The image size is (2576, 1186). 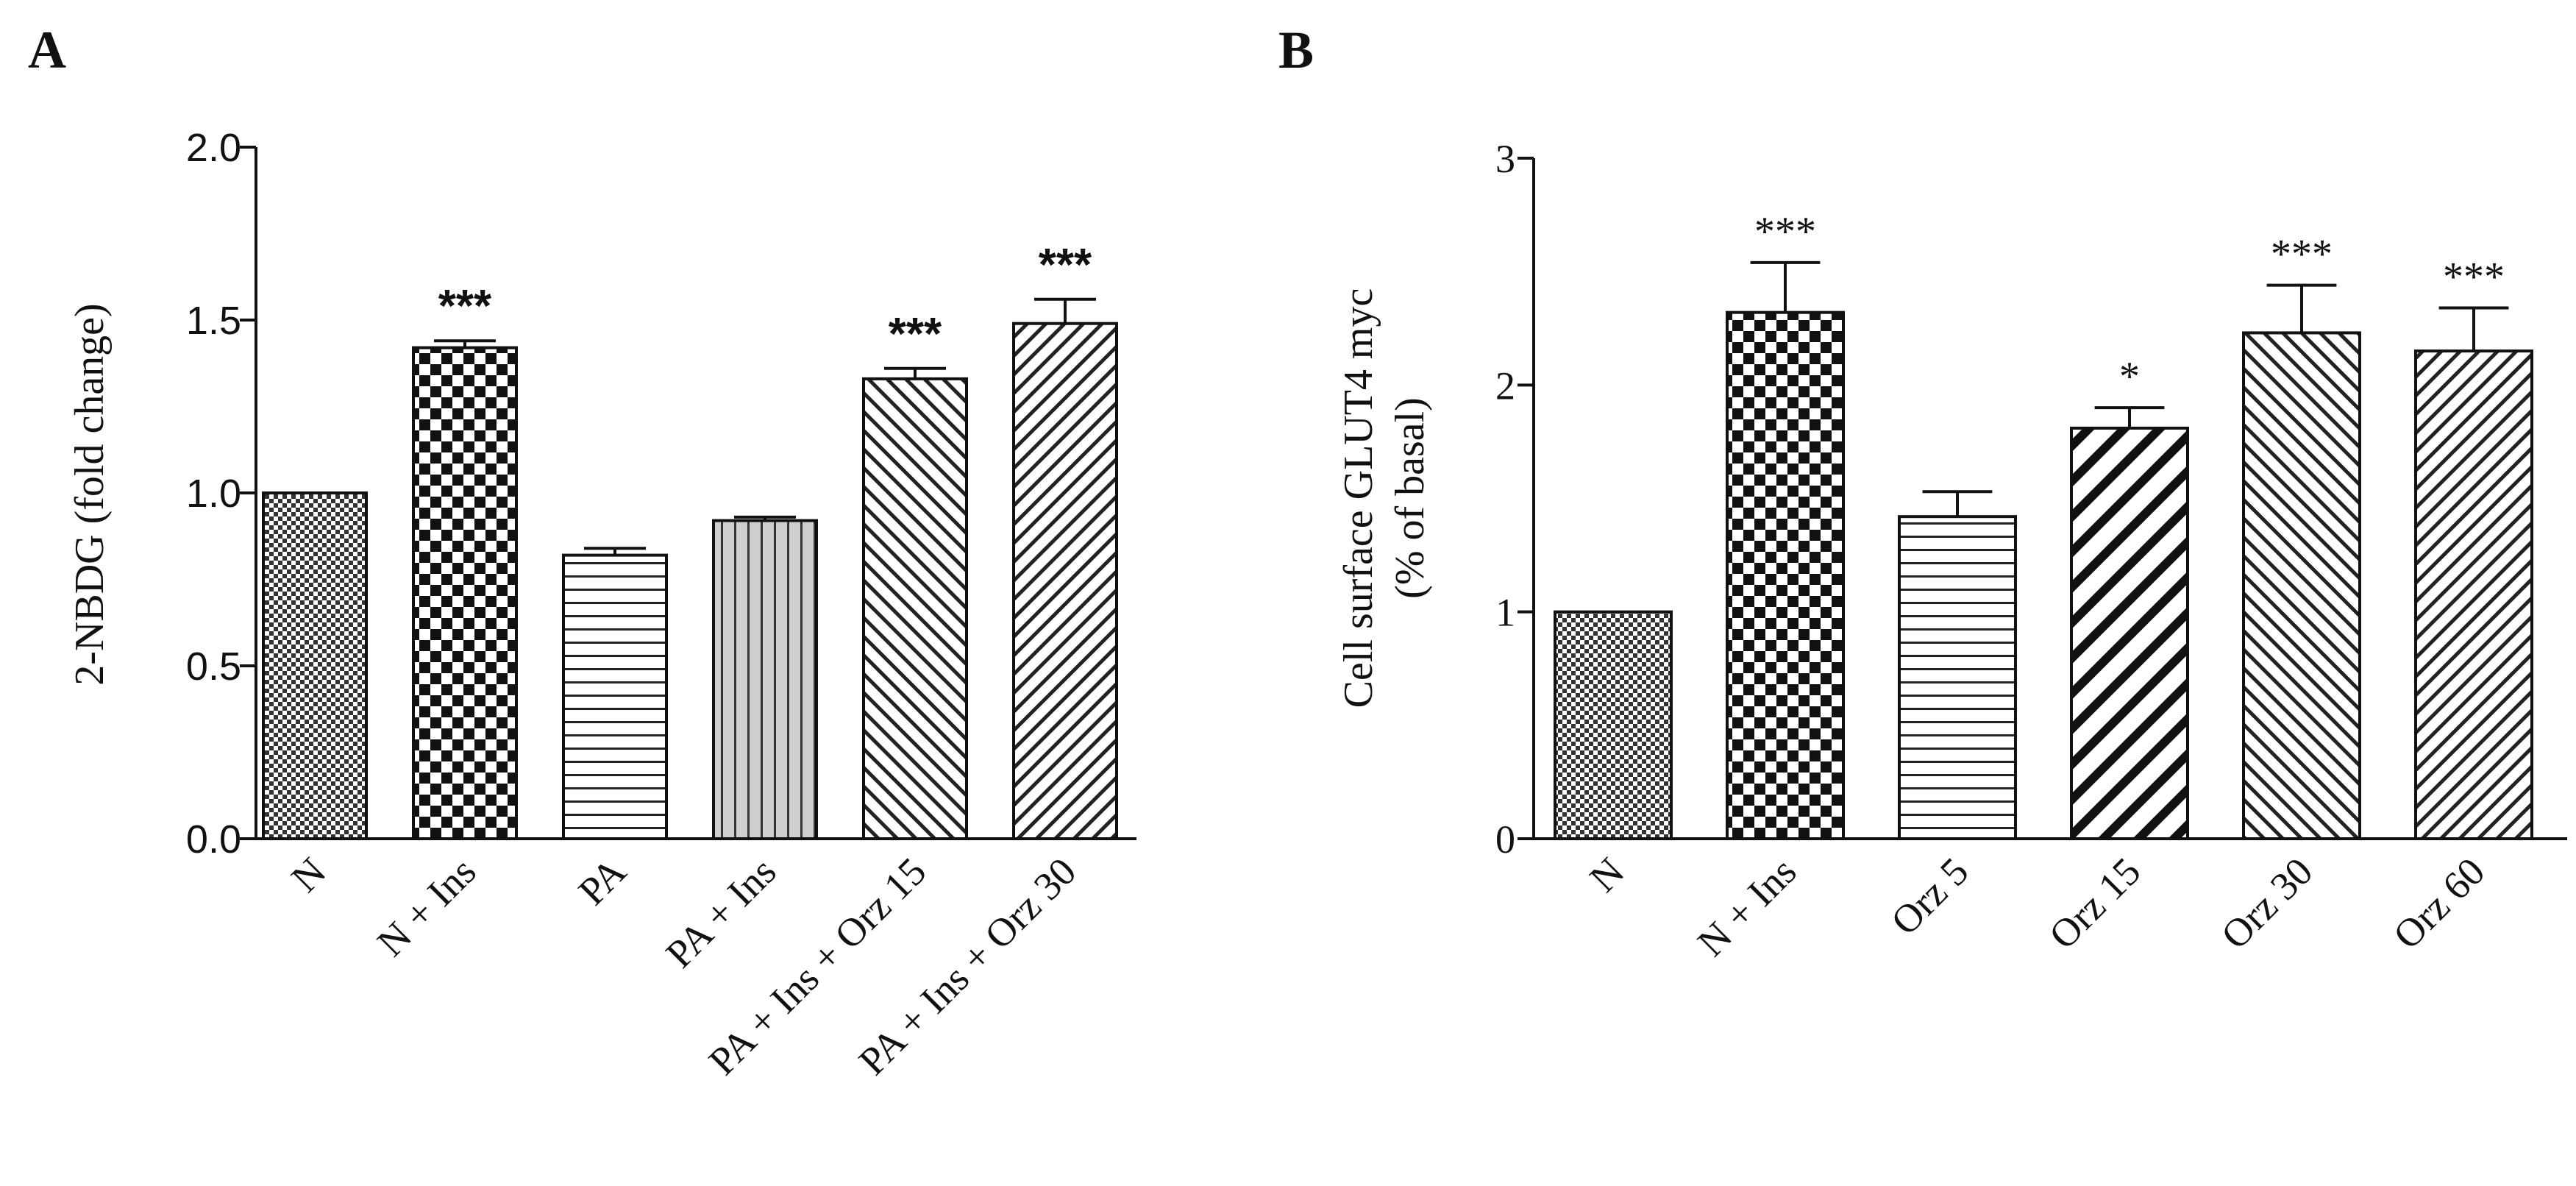 I want to click on y-tick-label: 0.0, so click(x=213, y=839).